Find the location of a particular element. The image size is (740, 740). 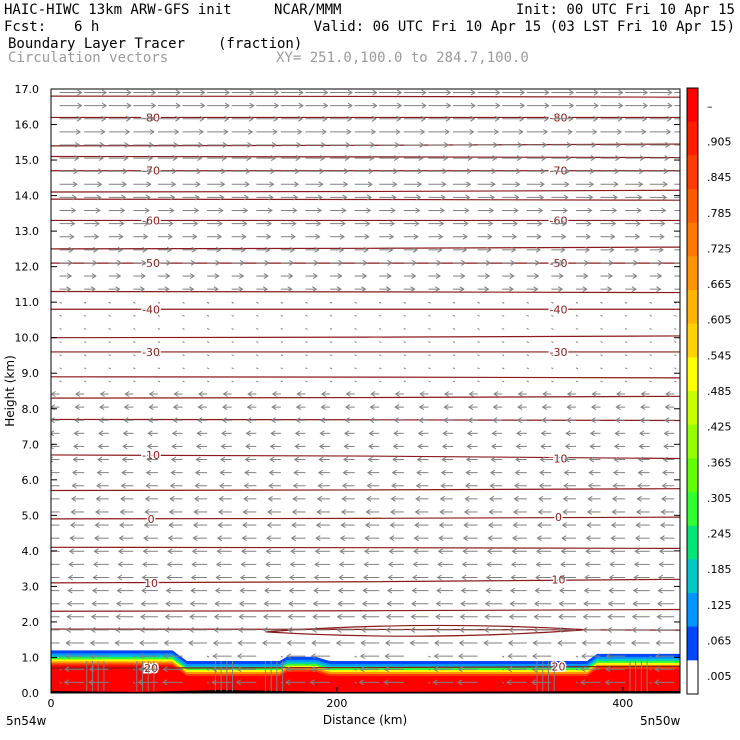

colorbar-label: .305 is located at coordinates (719, 498).